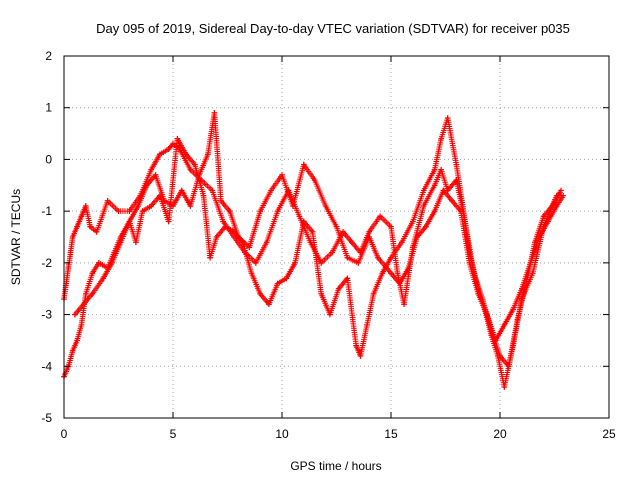 This screenshot has height=480, width=640. I want to click on y-tick-label: -3, so click(46, 315).